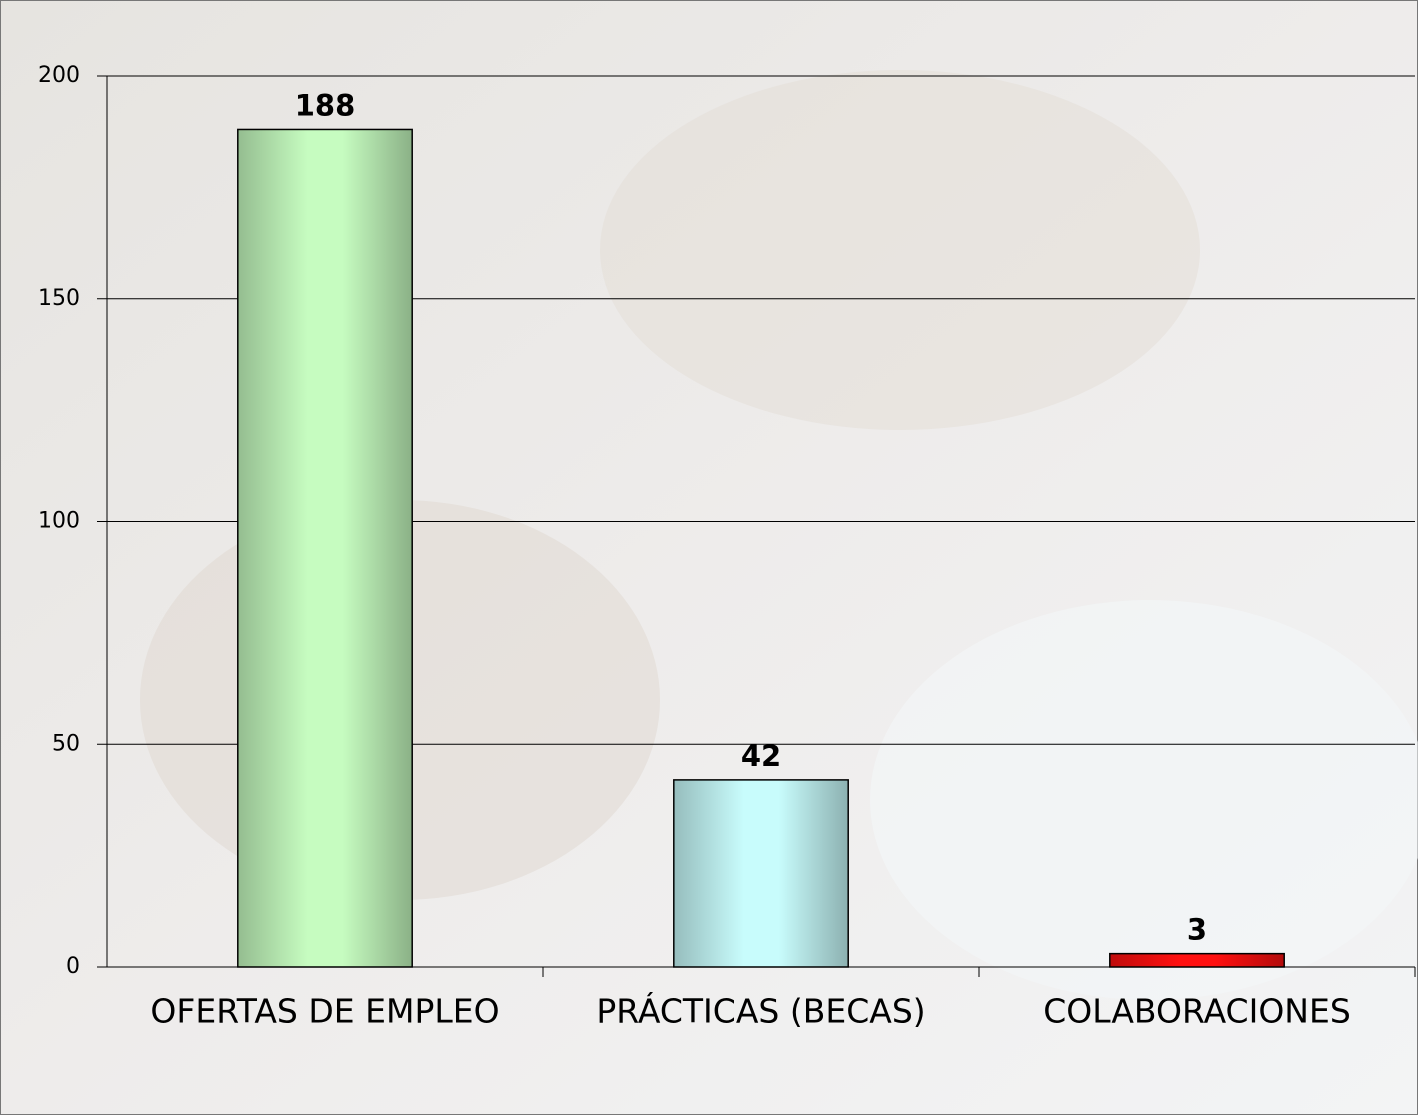  Describe the element at coordinates (324, 1011) in the screenshot. I see `x-tick-label: OFERTAS DE EMPLEO` at that location.